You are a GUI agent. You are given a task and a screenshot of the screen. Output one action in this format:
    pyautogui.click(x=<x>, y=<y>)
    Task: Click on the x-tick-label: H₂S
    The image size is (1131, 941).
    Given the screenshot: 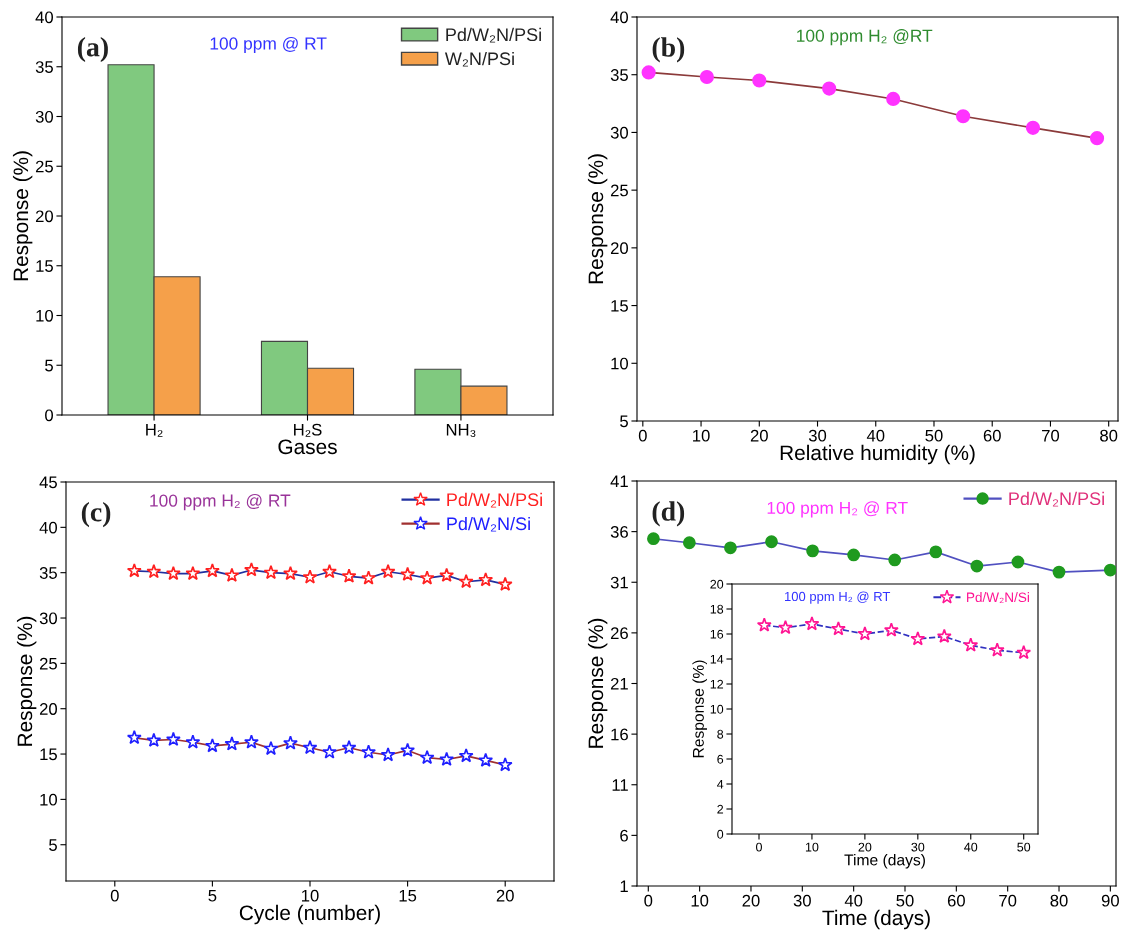 What is the action you would take?
    pyautogui.click(x=308, y=430)
    